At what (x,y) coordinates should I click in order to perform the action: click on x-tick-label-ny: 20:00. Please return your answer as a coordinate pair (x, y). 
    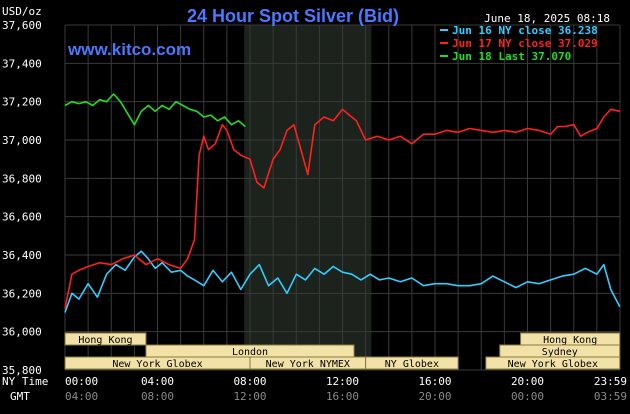
    Looking at the image, I should click on (527, 381).